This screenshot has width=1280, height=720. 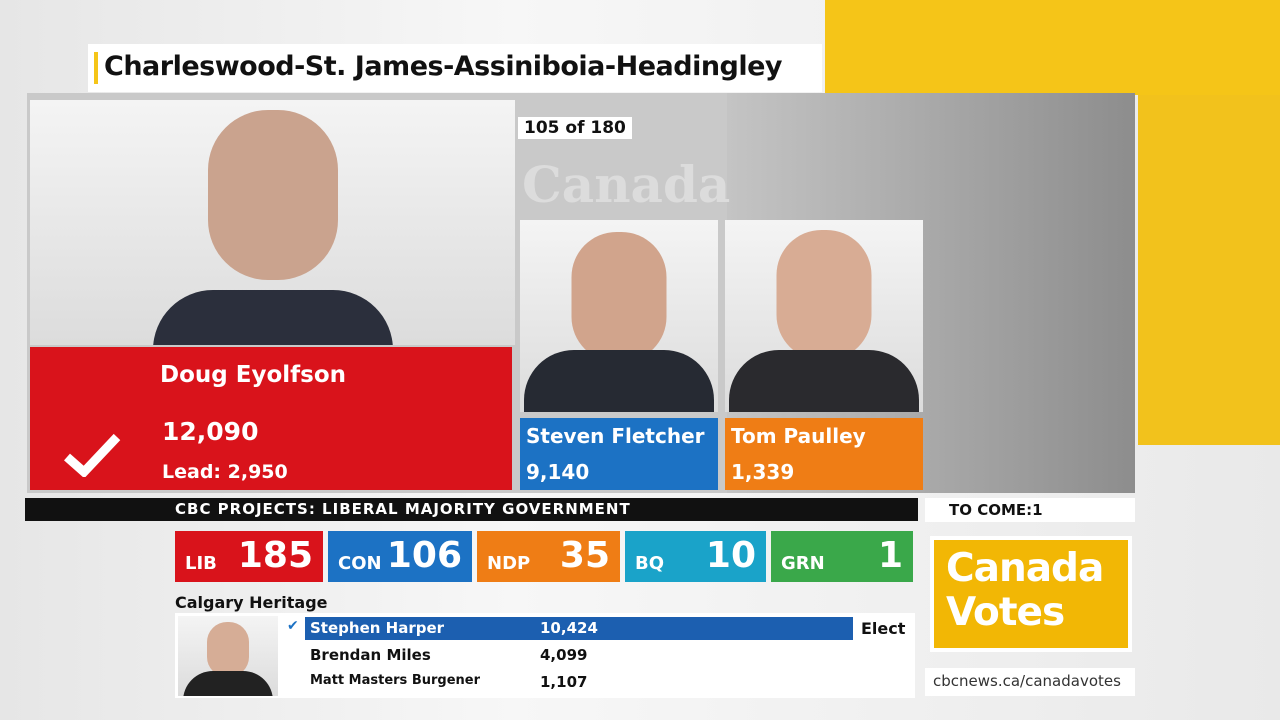 I want to click on winner-lead: Lead: 2,950, so click(x=225, y=472).